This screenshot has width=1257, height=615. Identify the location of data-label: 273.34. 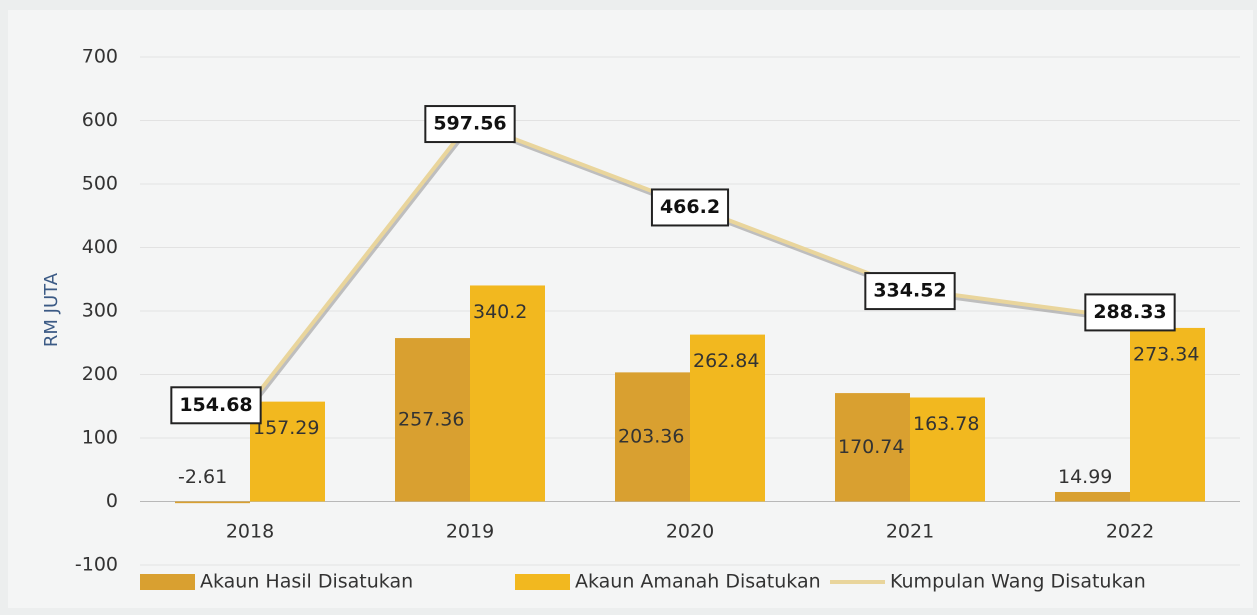
(1166, 354).